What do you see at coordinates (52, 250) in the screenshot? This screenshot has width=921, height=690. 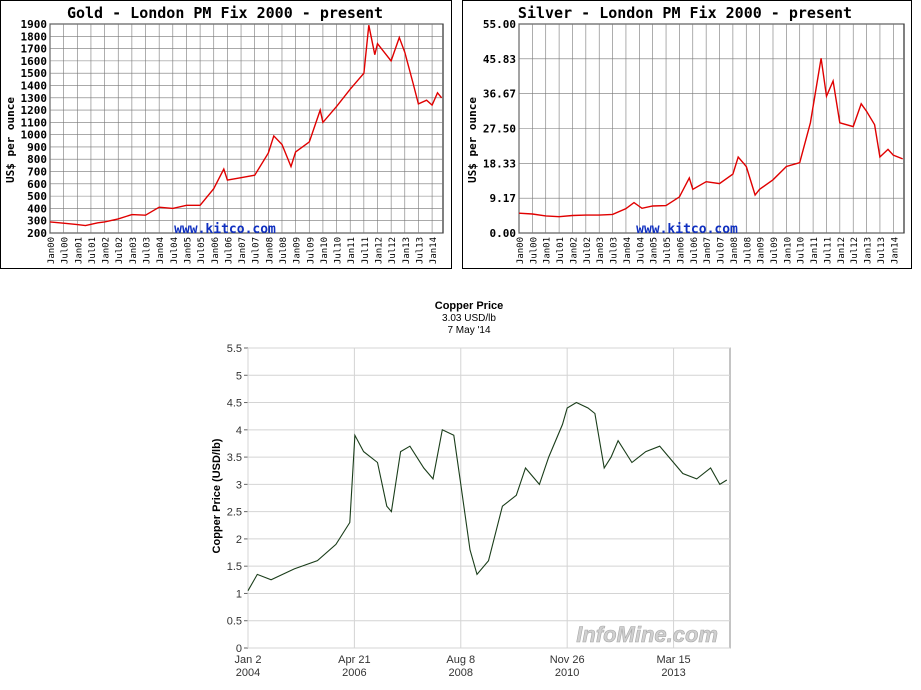 I see `gold-x-tick-label: Jan00` at bounding box center [52, 250].